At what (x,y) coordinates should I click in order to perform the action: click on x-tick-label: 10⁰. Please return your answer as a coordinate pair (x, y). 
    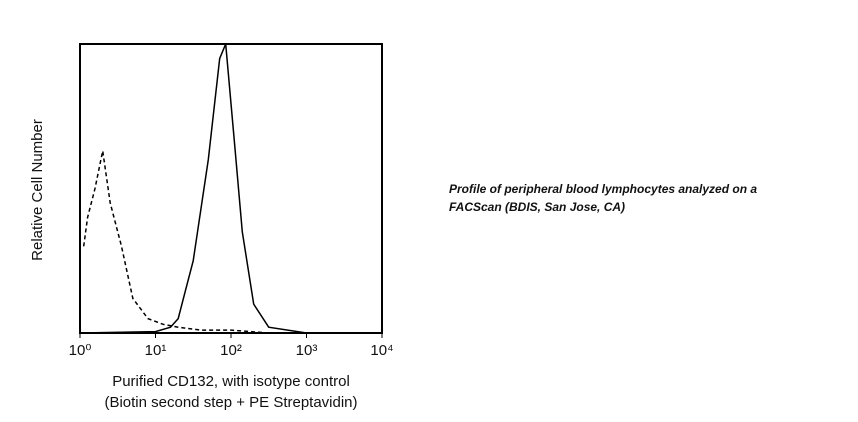
    Looking at the image, I should click on (80, 350).